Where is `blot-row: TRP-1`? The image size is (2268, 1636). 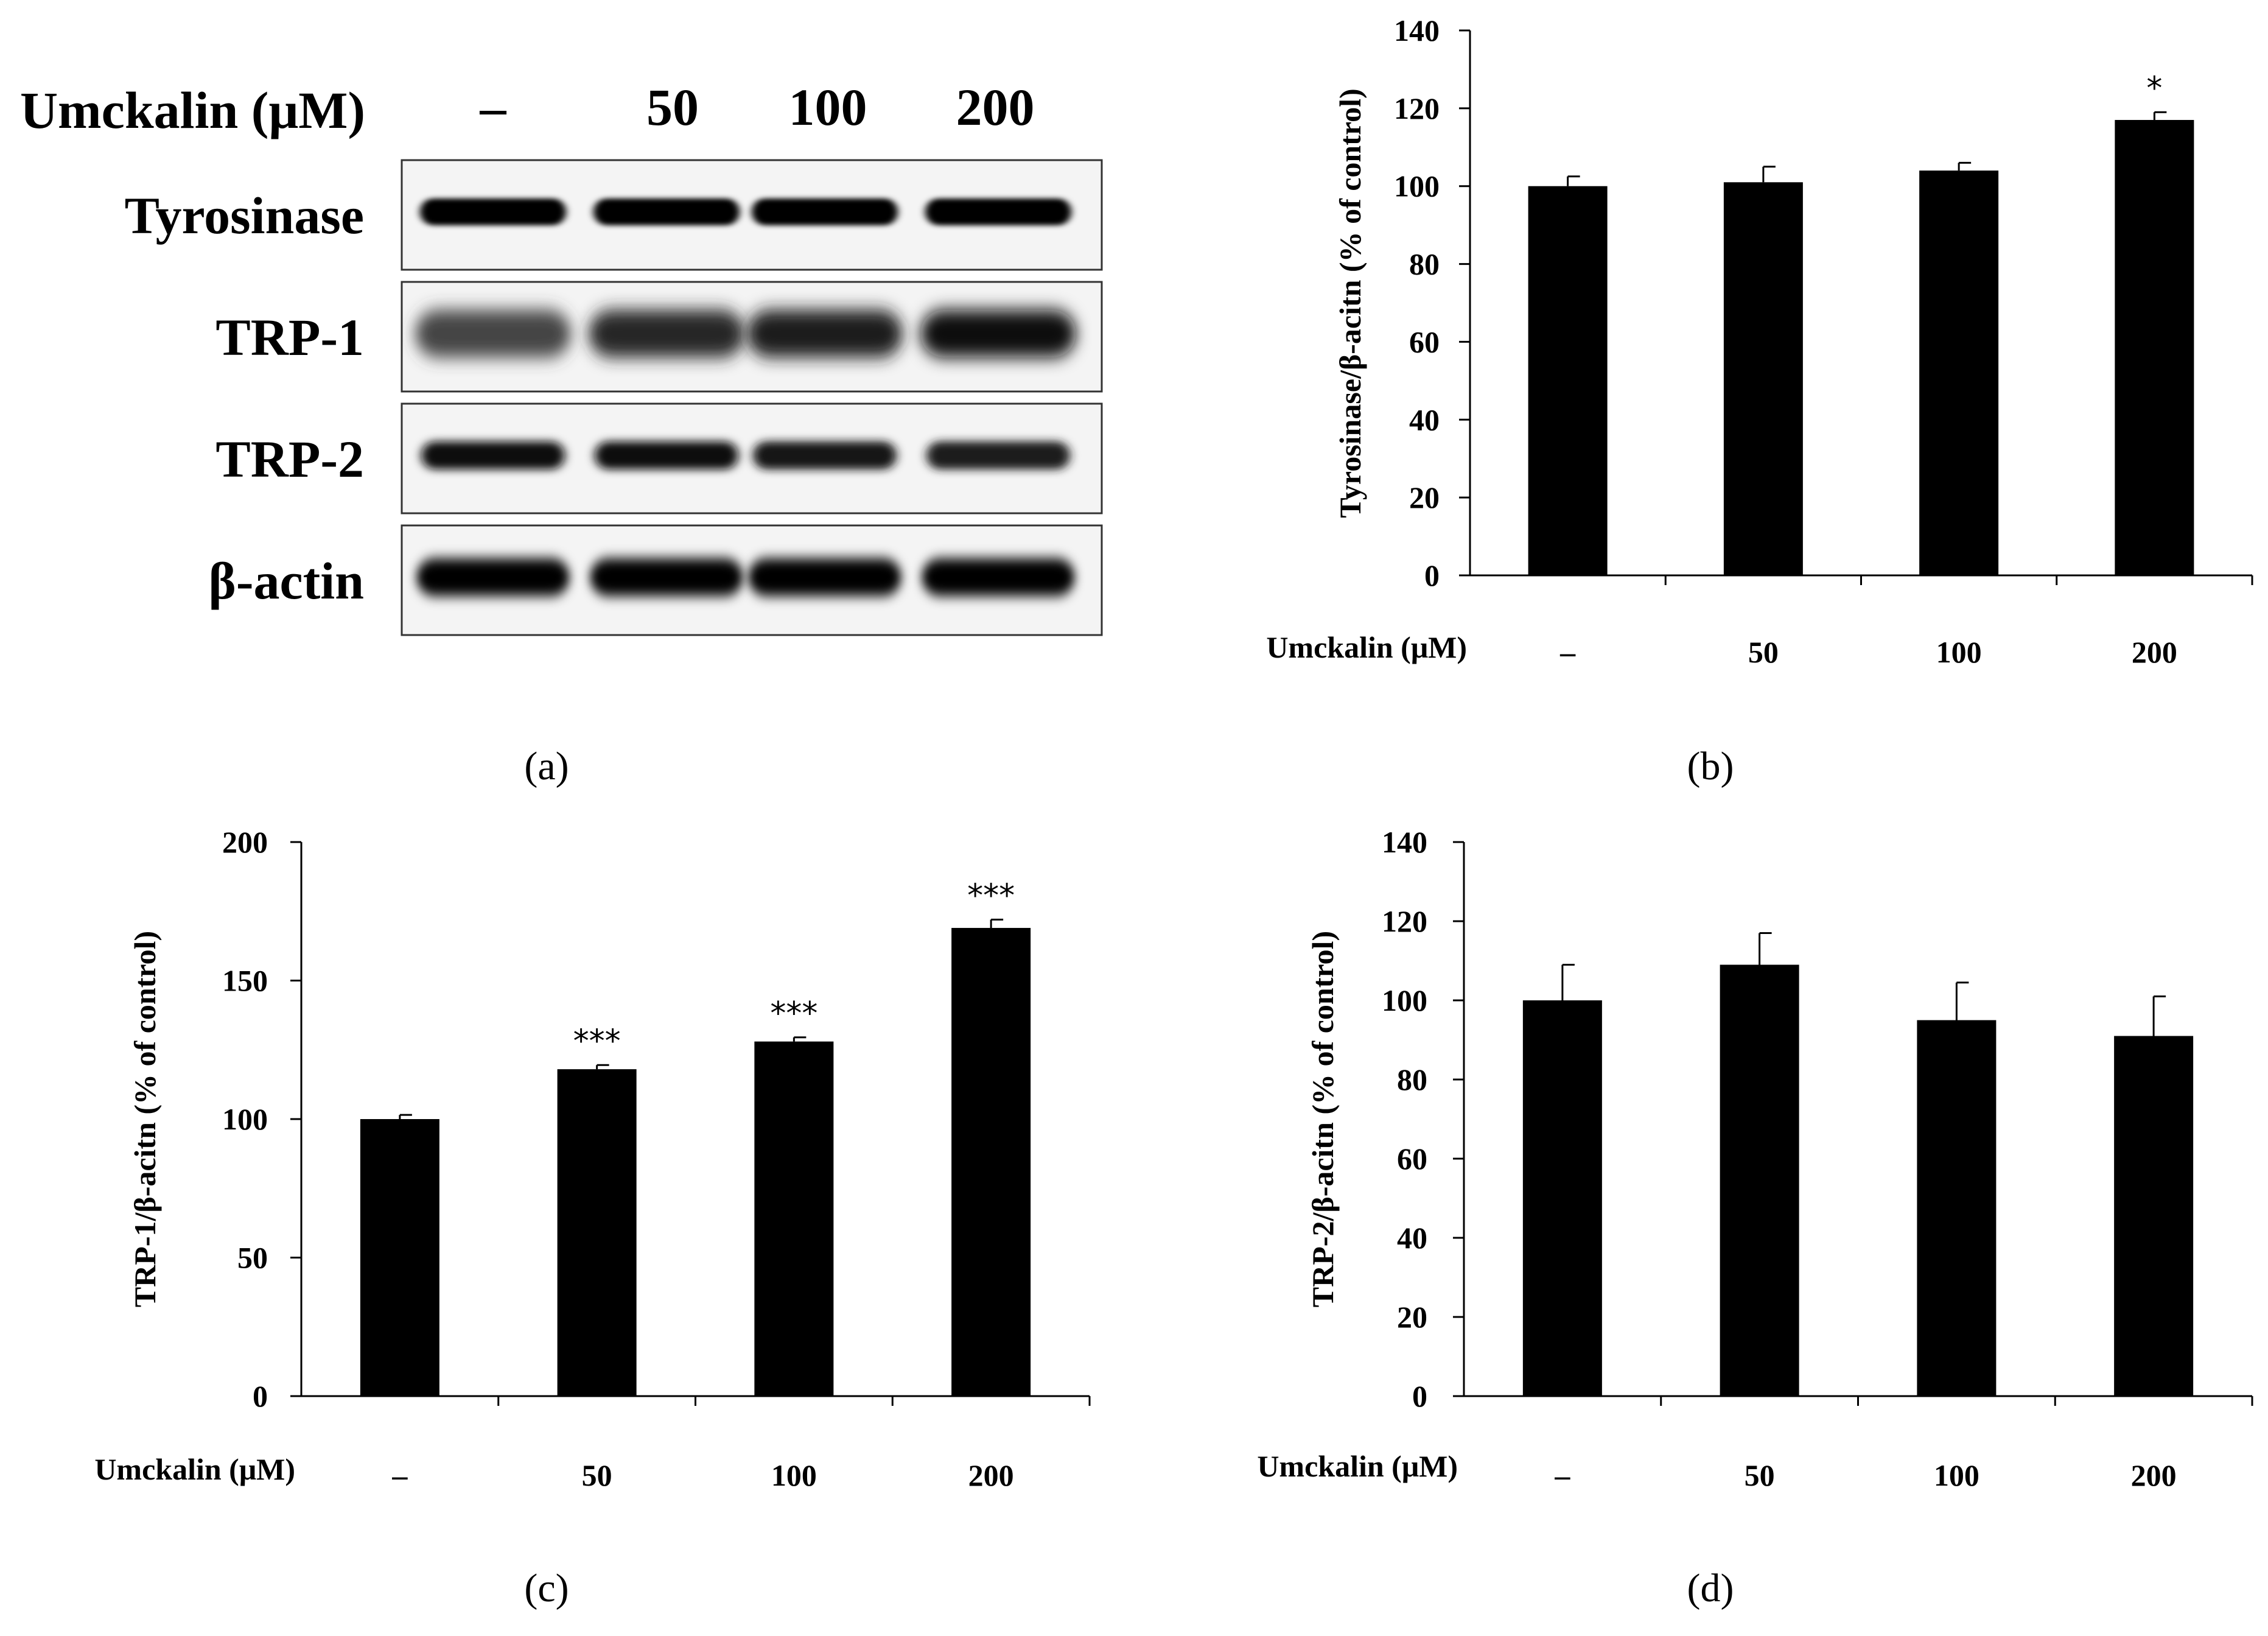 blot-row: TRP-1 is located at coordinates (659, 337).